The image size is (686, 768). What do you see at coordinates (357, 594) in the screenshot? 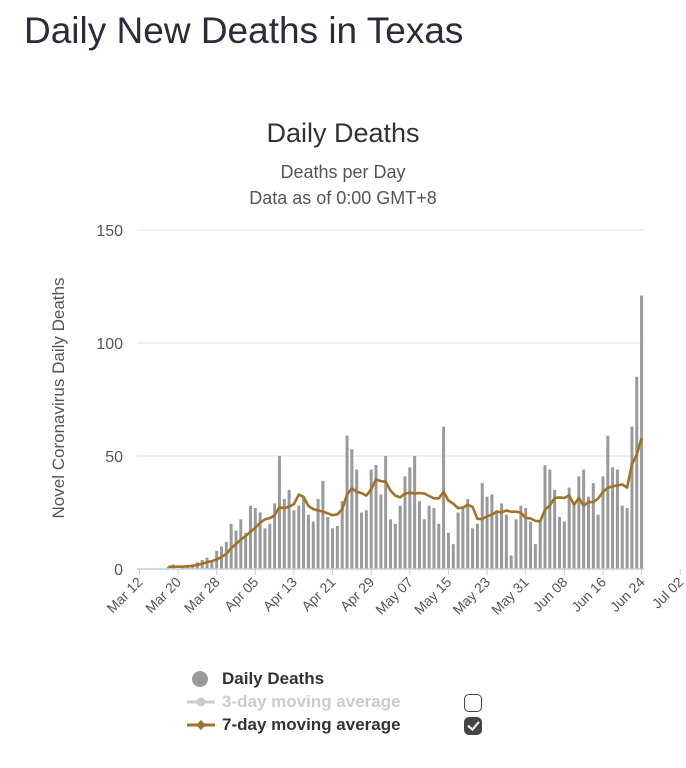
I see `x-tick-label: Apr 29` at bounding box center [357, 594].